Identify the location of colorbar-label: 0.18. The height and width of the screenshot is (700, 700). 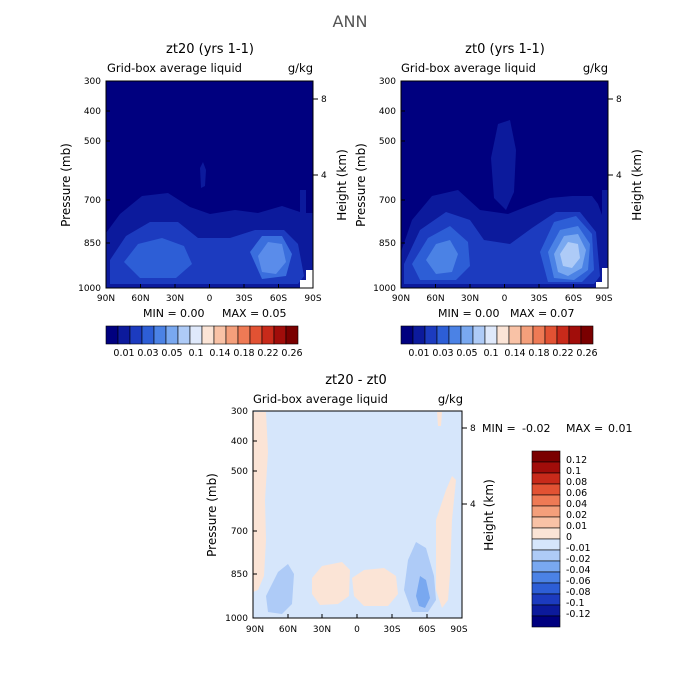
(243, 353).